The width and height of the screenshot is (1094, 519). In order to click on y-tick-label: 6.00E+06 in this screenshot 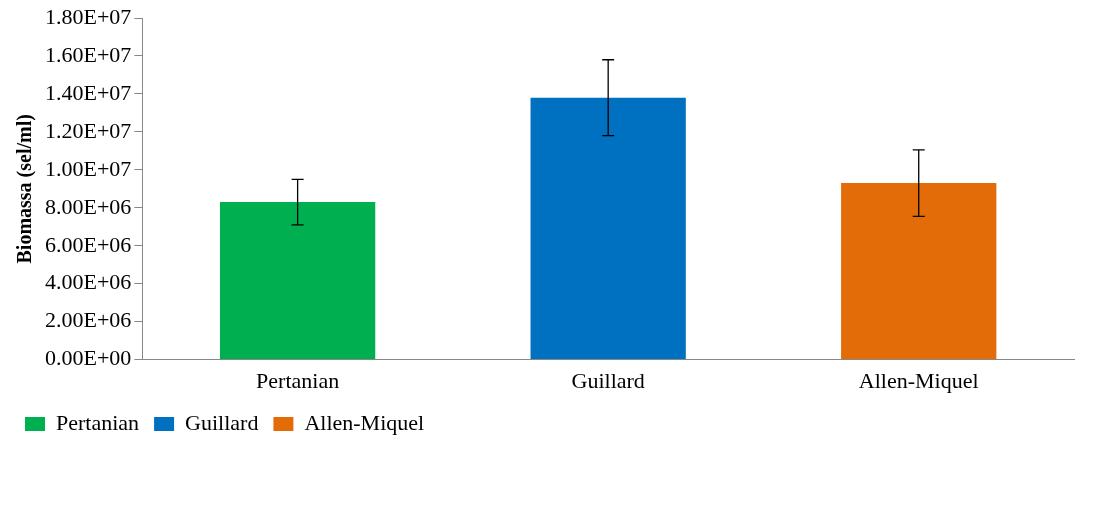, I will do `click(88, 244)`.